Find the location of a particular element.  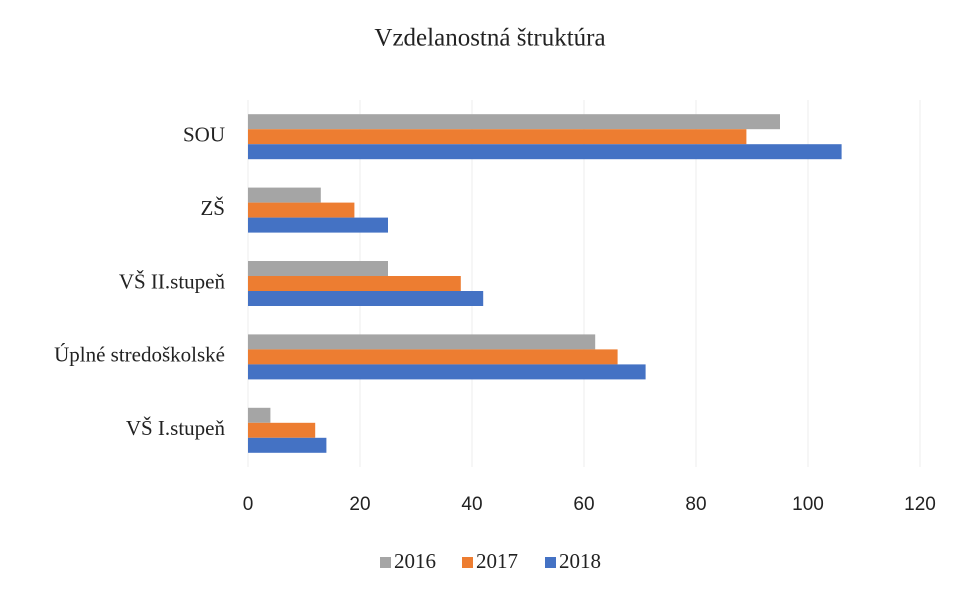

y-tick-label: Úplné stredoškolské is located at coordinates (139, 355).